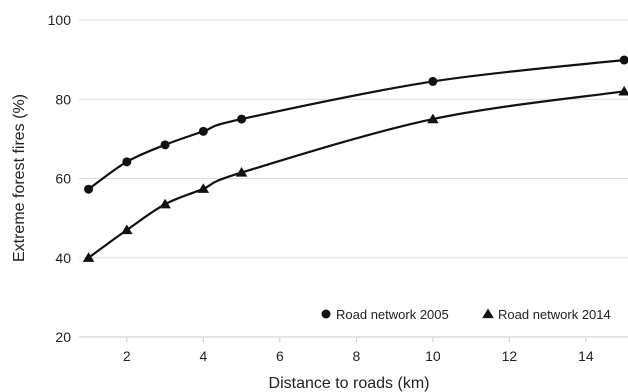  I want to click on y-axis-ticks: 20 40 60 80 100, so click(60, 178).